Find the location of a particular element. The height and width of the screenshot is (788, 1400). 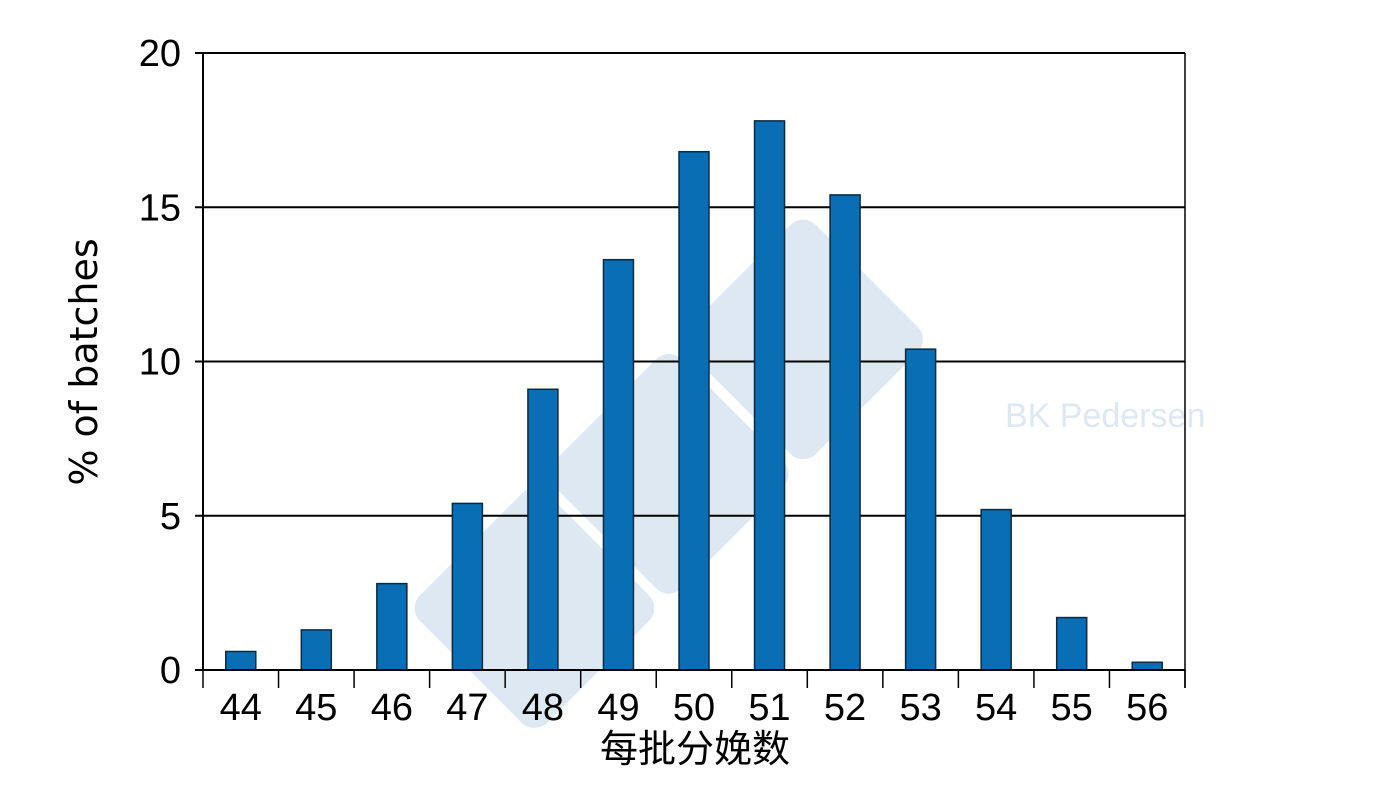

x-tick-label: 54 is located at coordinates (996, 708).